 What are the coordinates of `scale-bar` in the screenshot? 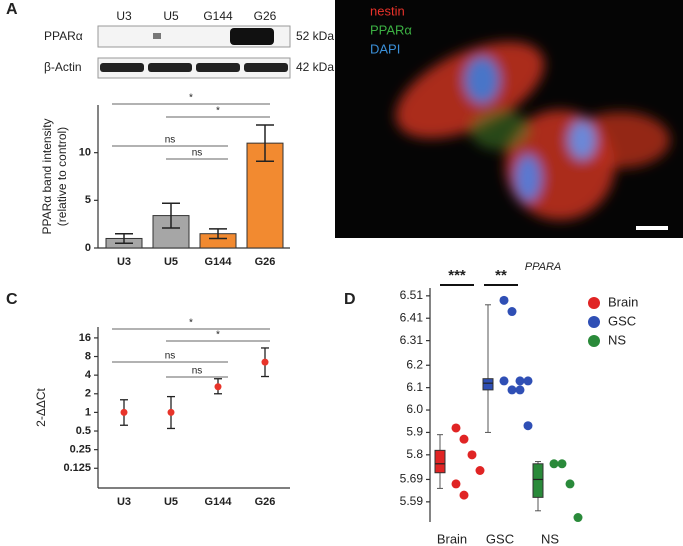 It's located at (652, 228).